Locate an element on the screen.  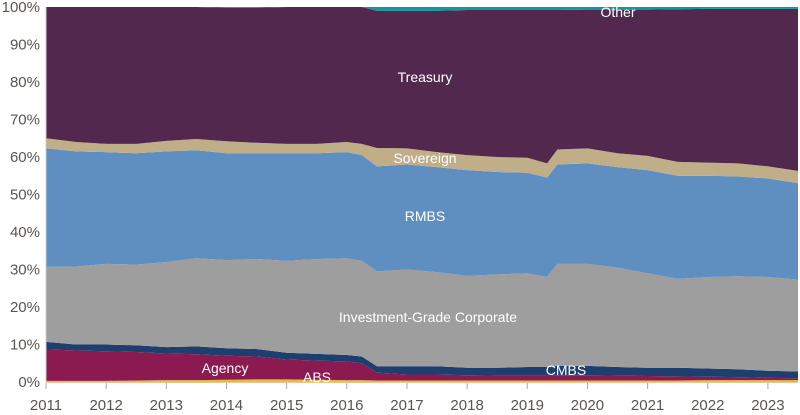
label-agency: Agency is located at coordinates (225, 368).